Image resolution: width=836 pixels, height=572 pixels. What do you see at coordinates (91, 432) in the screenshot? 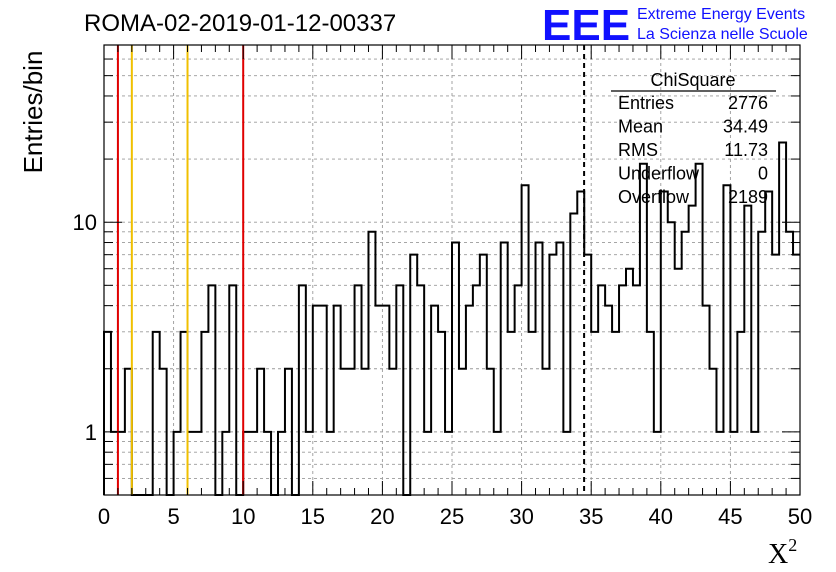
I see `y-tick-label: 1` at bounding box center [91, 432].